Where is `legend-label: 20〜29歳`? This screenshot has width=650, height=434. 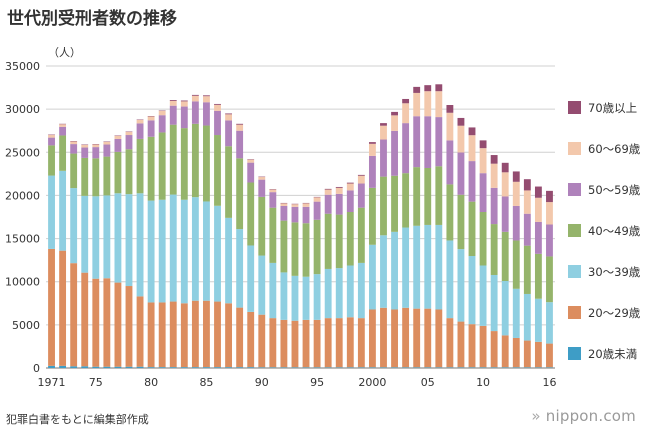
legend-label: 20〜29歳 is located at coordinates (614, 313).